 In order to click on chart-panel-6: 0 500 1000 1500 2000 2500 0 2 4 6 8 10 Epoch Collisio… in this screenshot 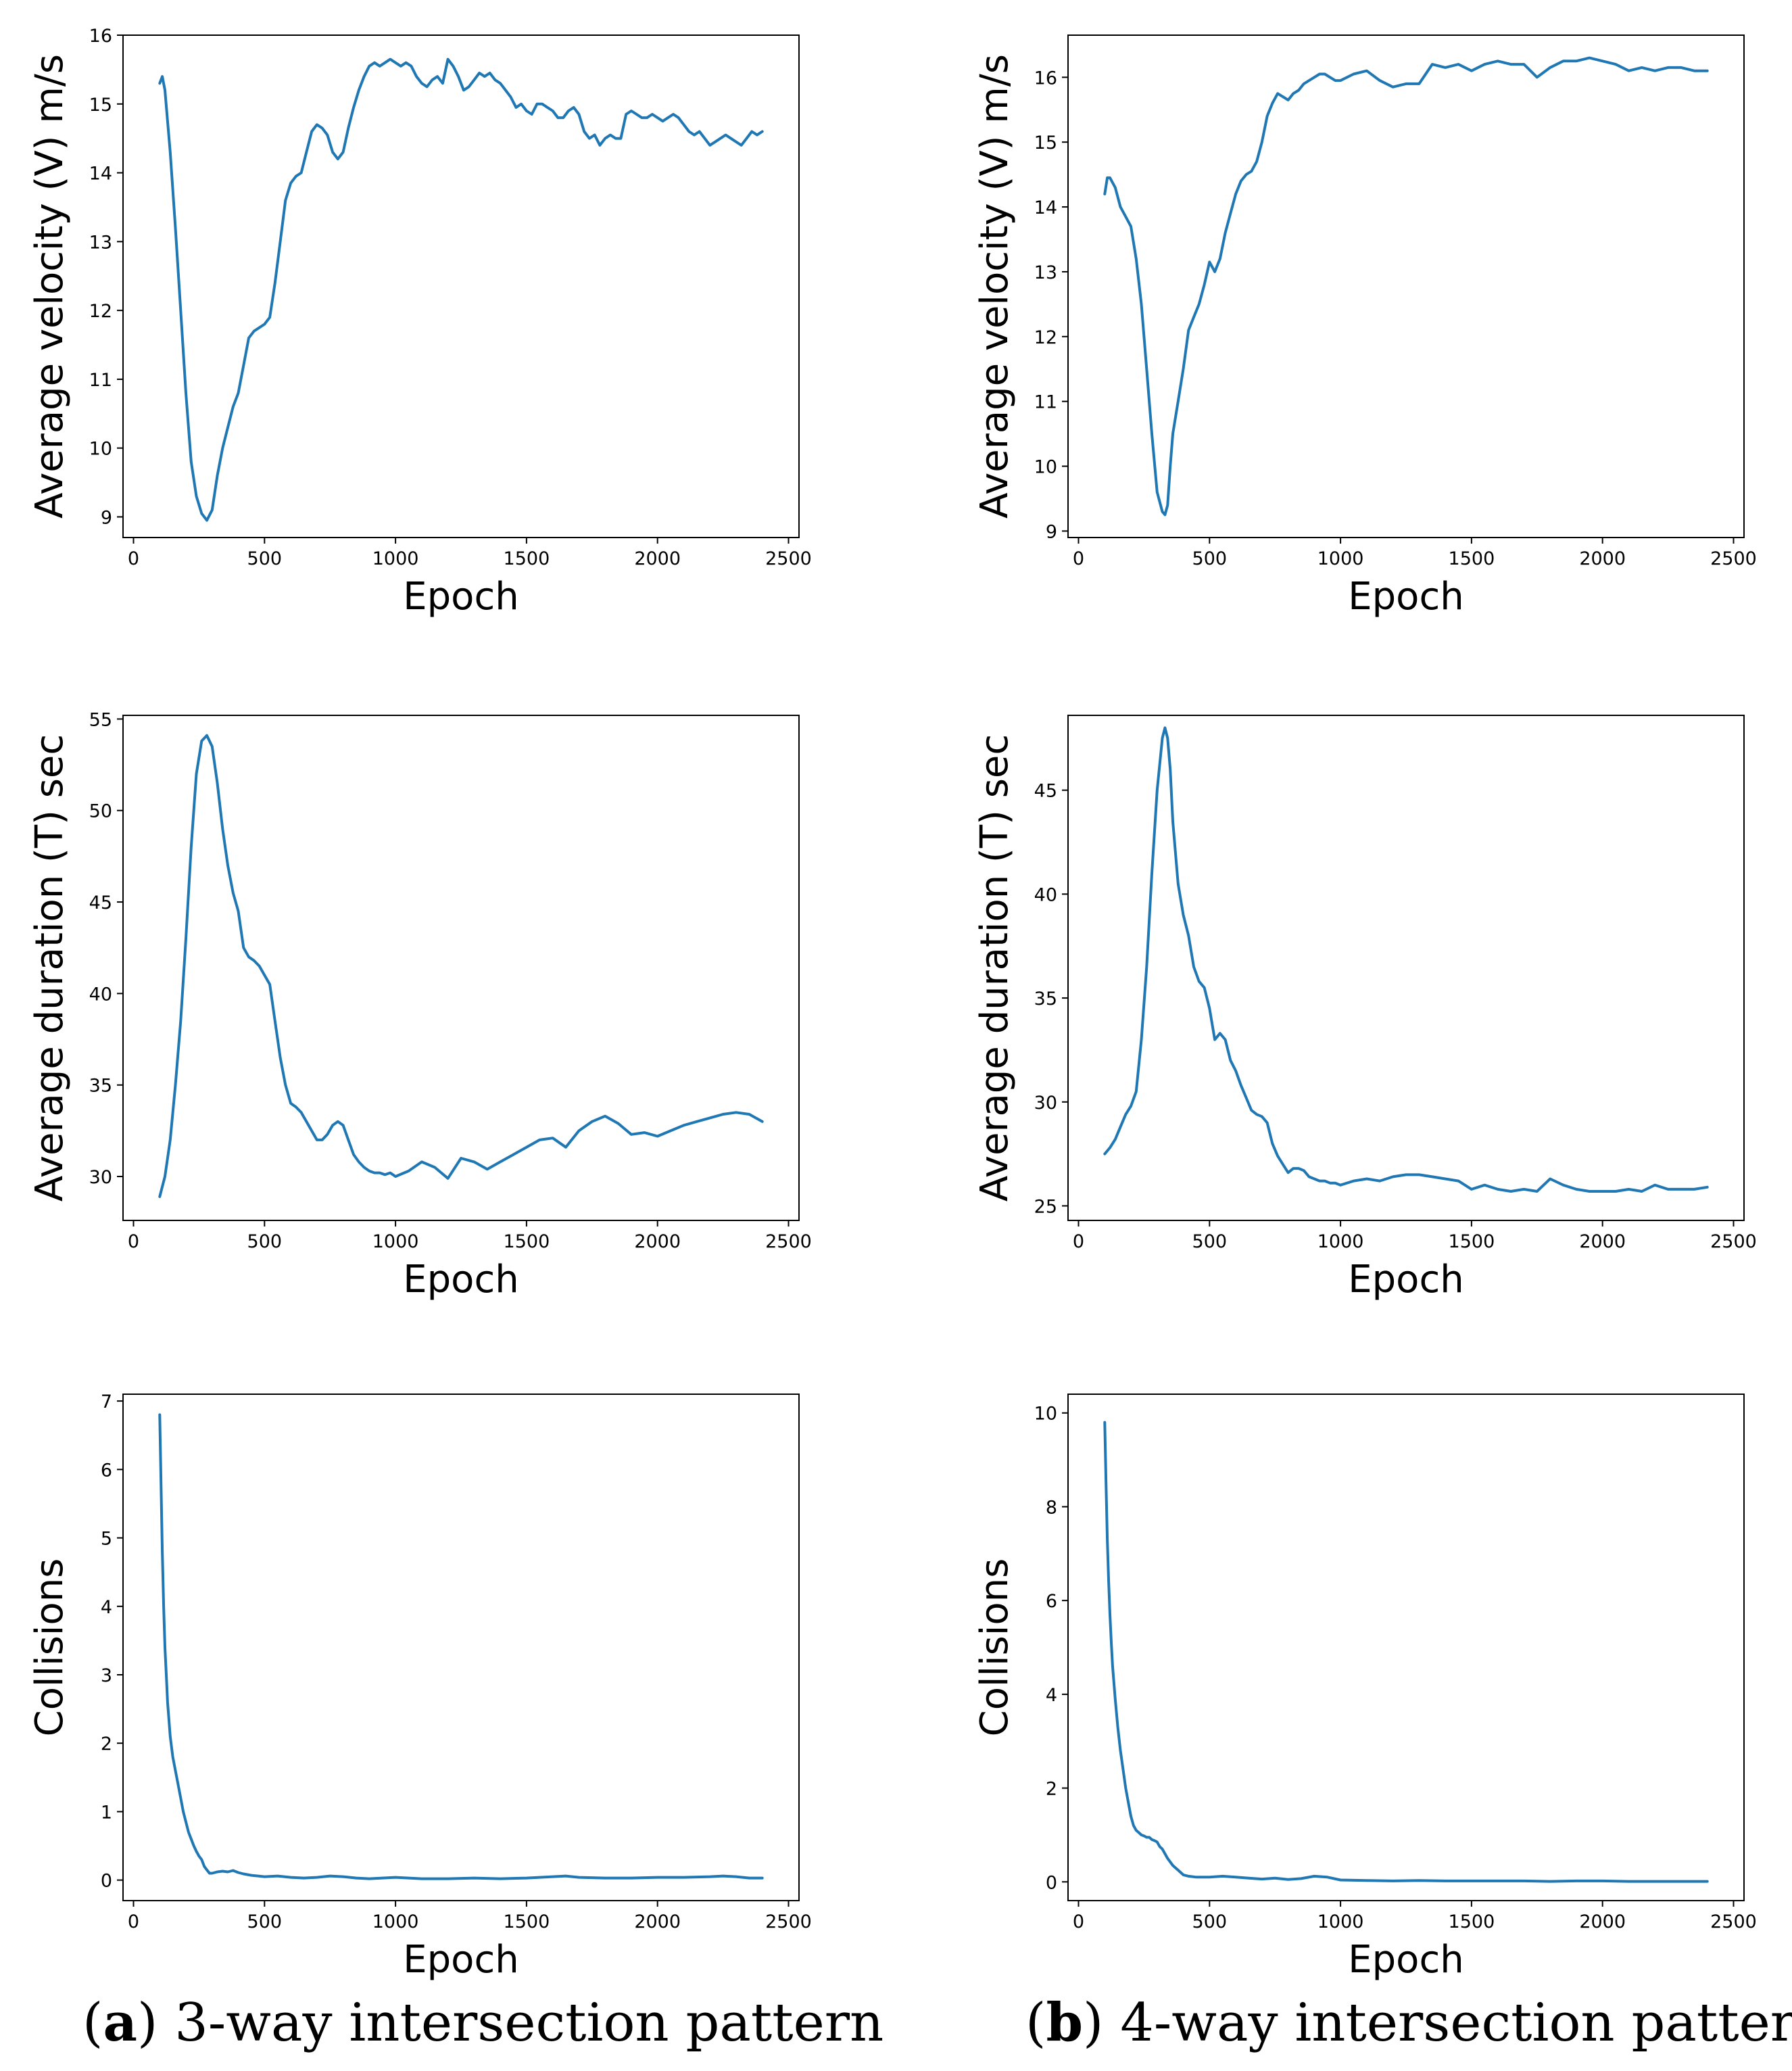, I will do `click(1365, 1688)`.